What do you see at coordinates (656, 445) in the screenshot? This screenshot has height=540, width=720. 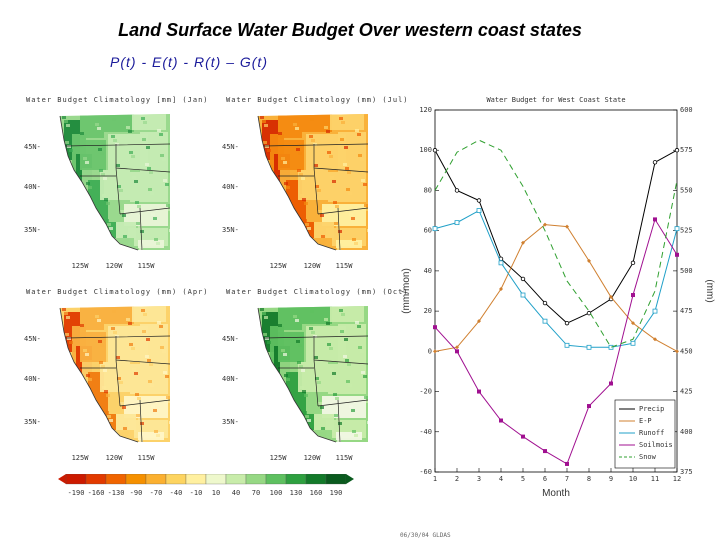 I see `legend-label: Soilmois` at bounding box center [656, 445].